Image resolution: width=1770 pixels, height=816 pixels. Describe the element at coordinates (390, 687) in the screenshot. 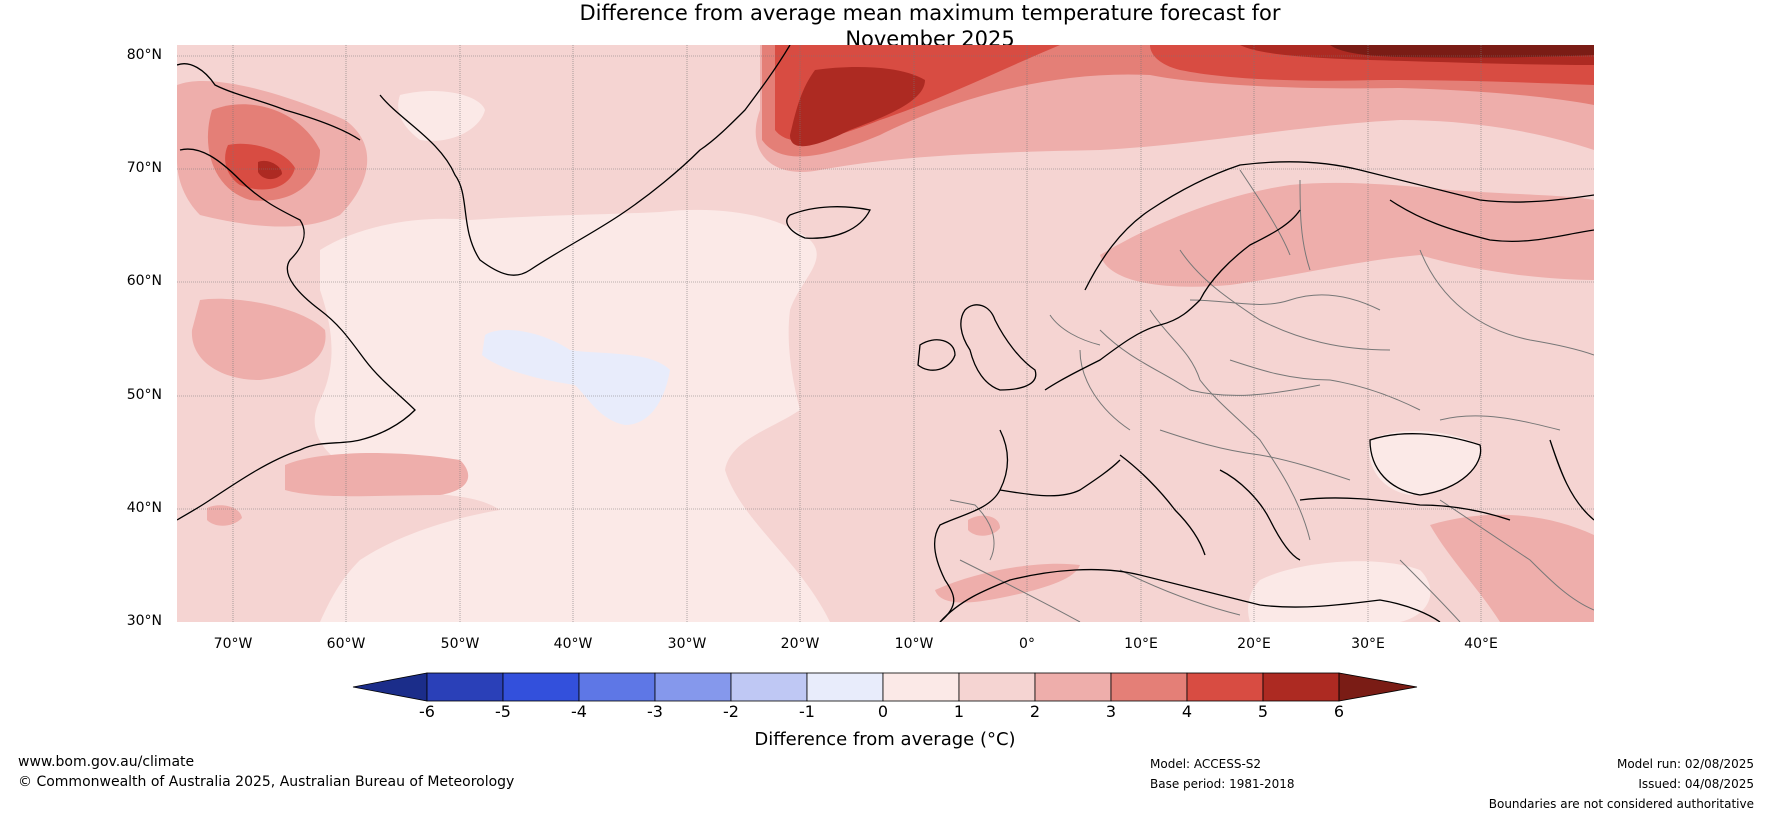

I see `colorbar-extend-below` at that location.